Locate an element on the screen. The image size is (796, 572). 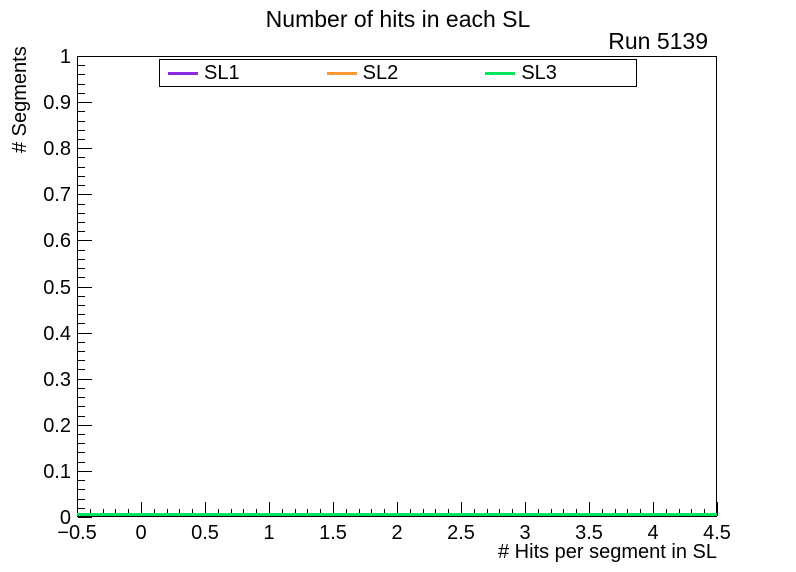
legend-entry-sl3: SL3 is located at coordinates (556, 73).